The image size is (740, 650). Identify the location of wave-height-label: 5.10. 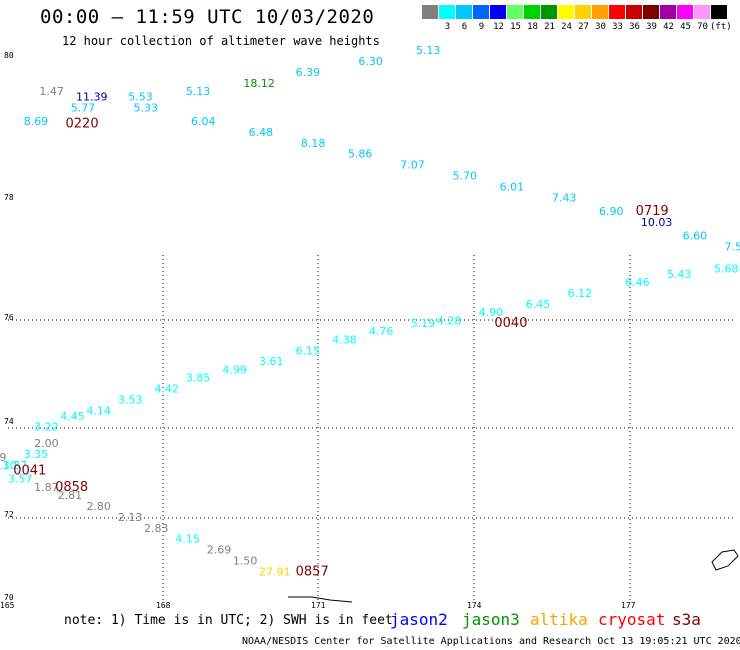
(8, 465).